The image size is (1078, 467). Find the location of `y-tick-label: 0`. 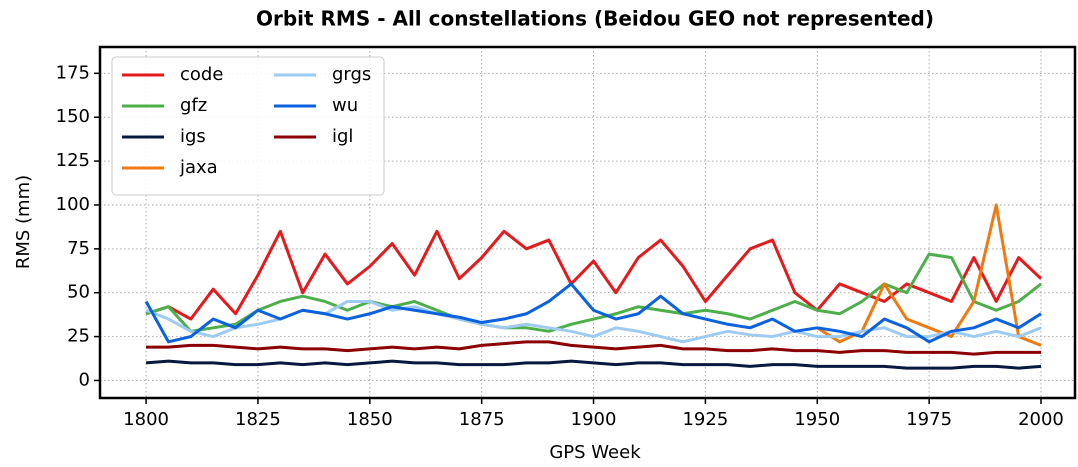

y-tick-label: 0 is located at coordinates (84, 379).